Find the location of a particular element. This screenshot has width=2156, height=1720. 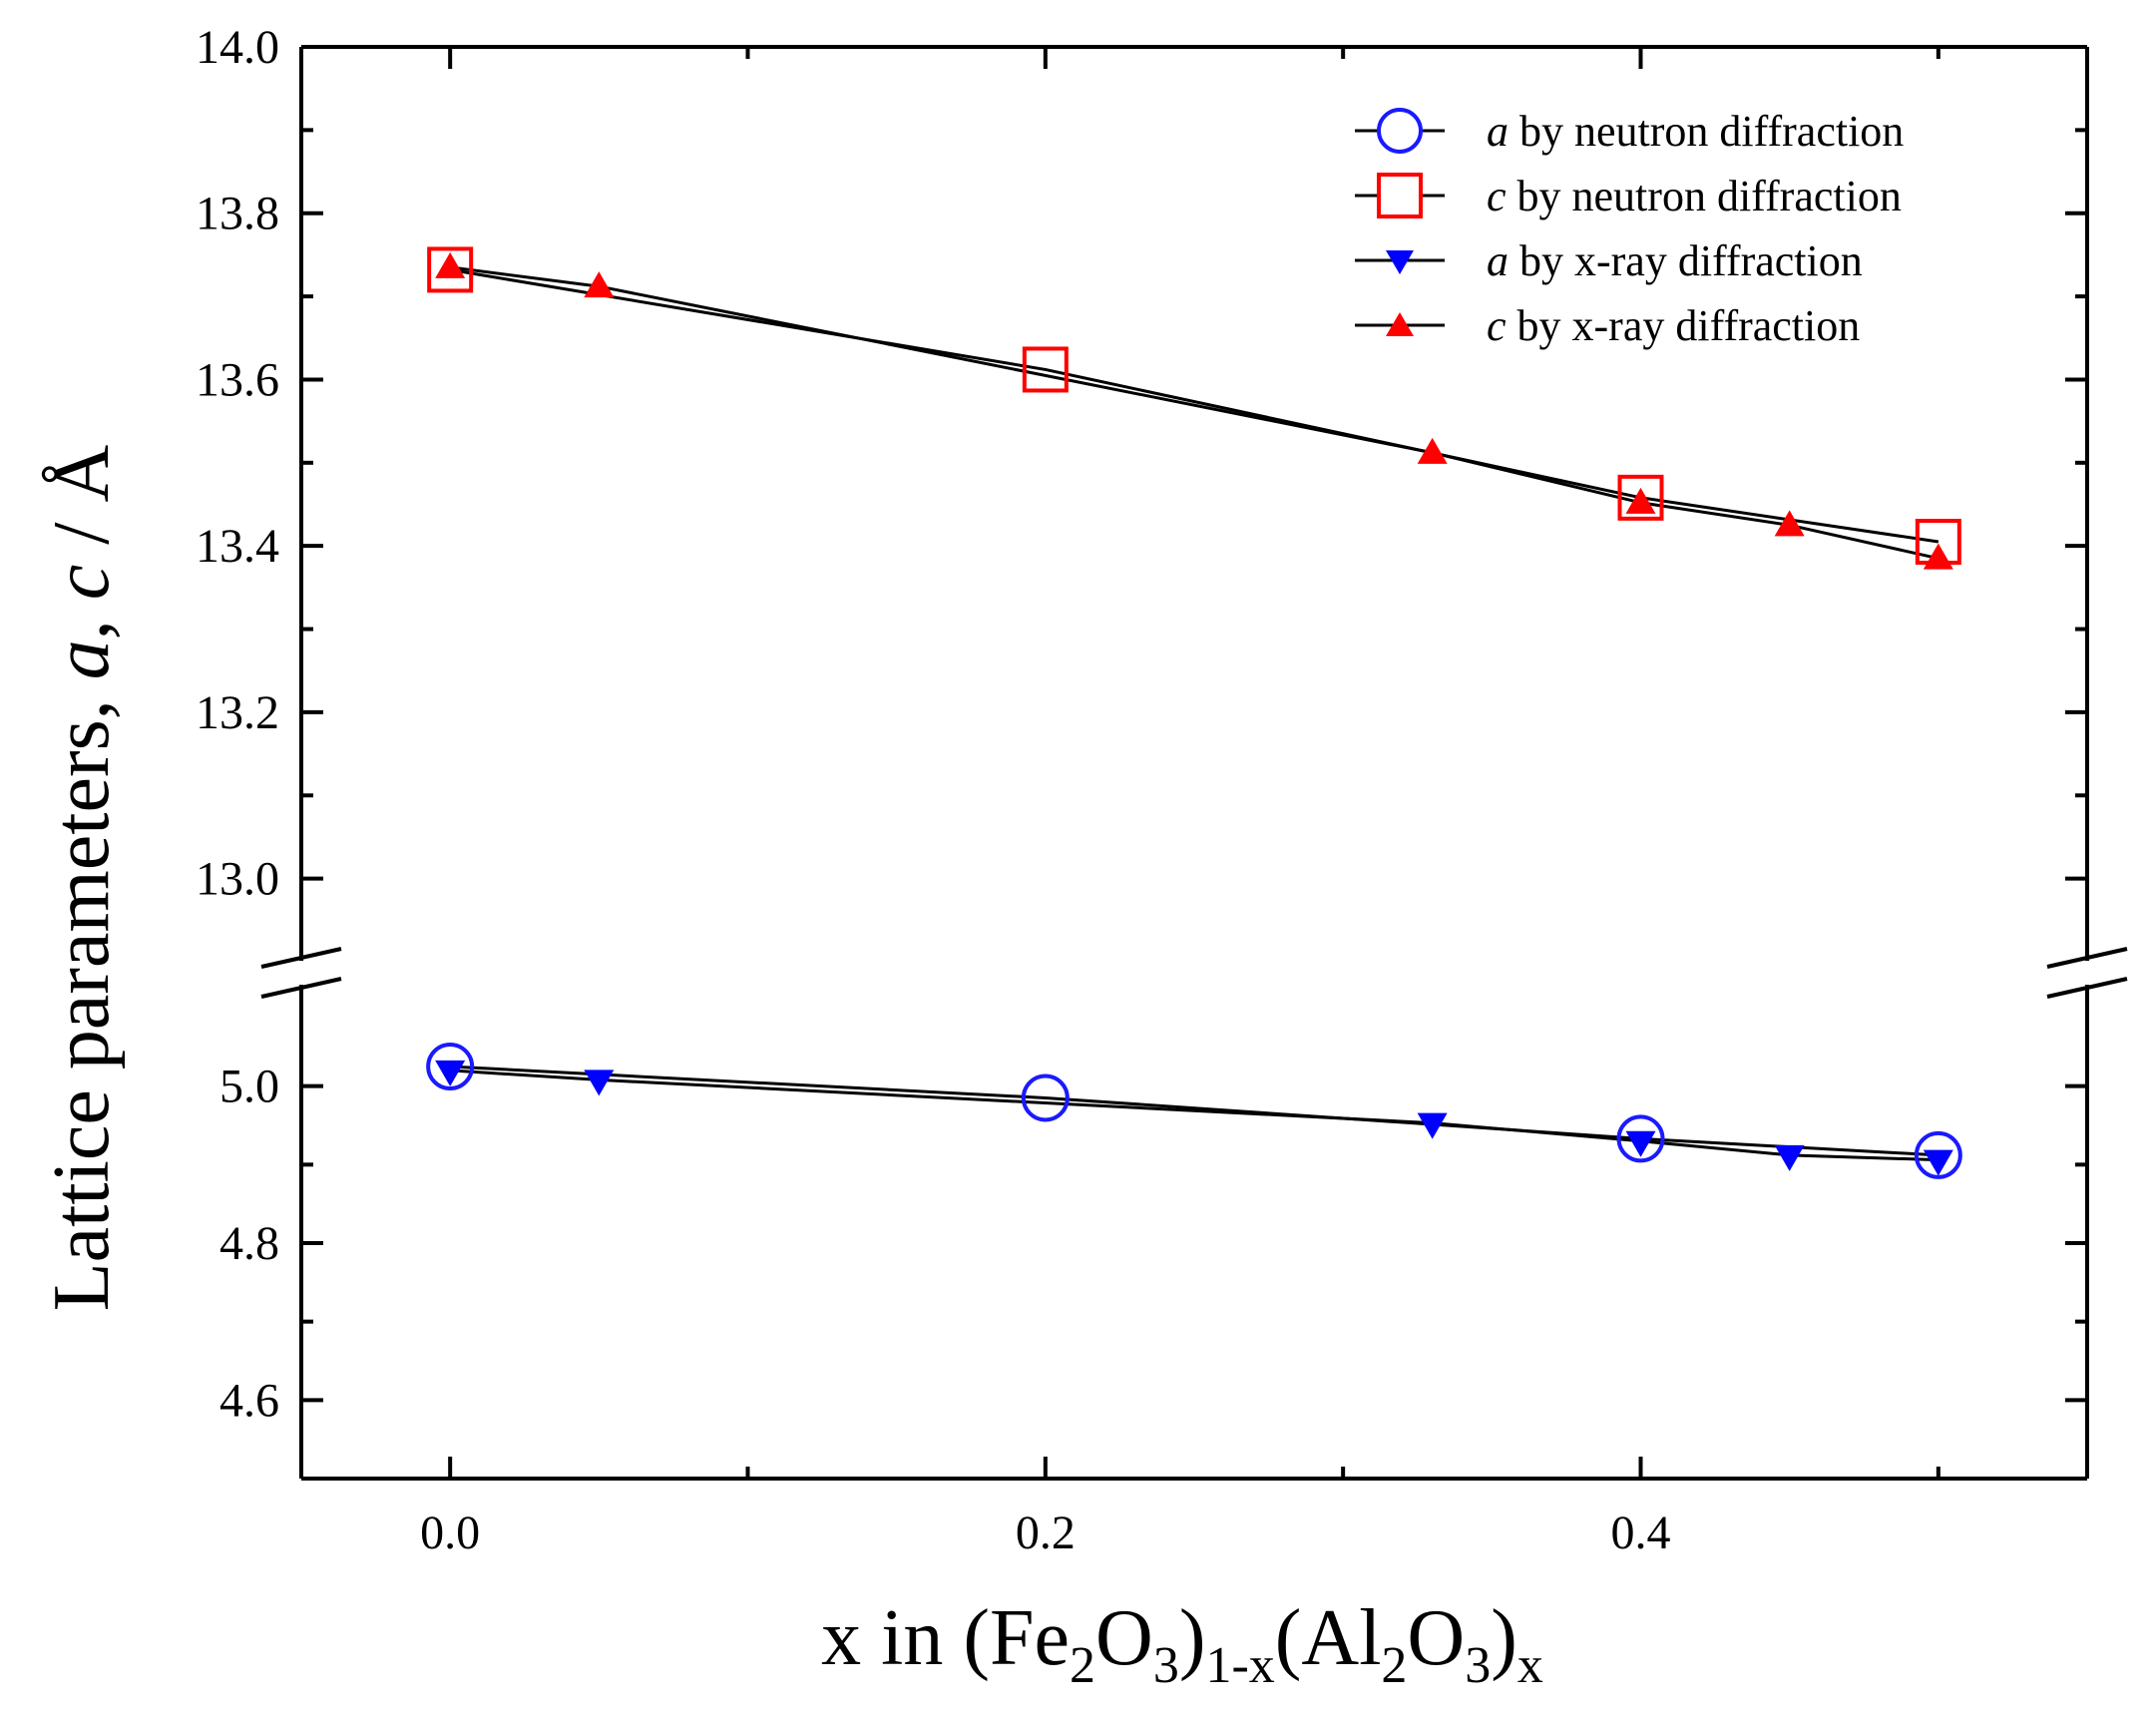

y-tick-label: 13.6 is located at coordinates (237, 380).